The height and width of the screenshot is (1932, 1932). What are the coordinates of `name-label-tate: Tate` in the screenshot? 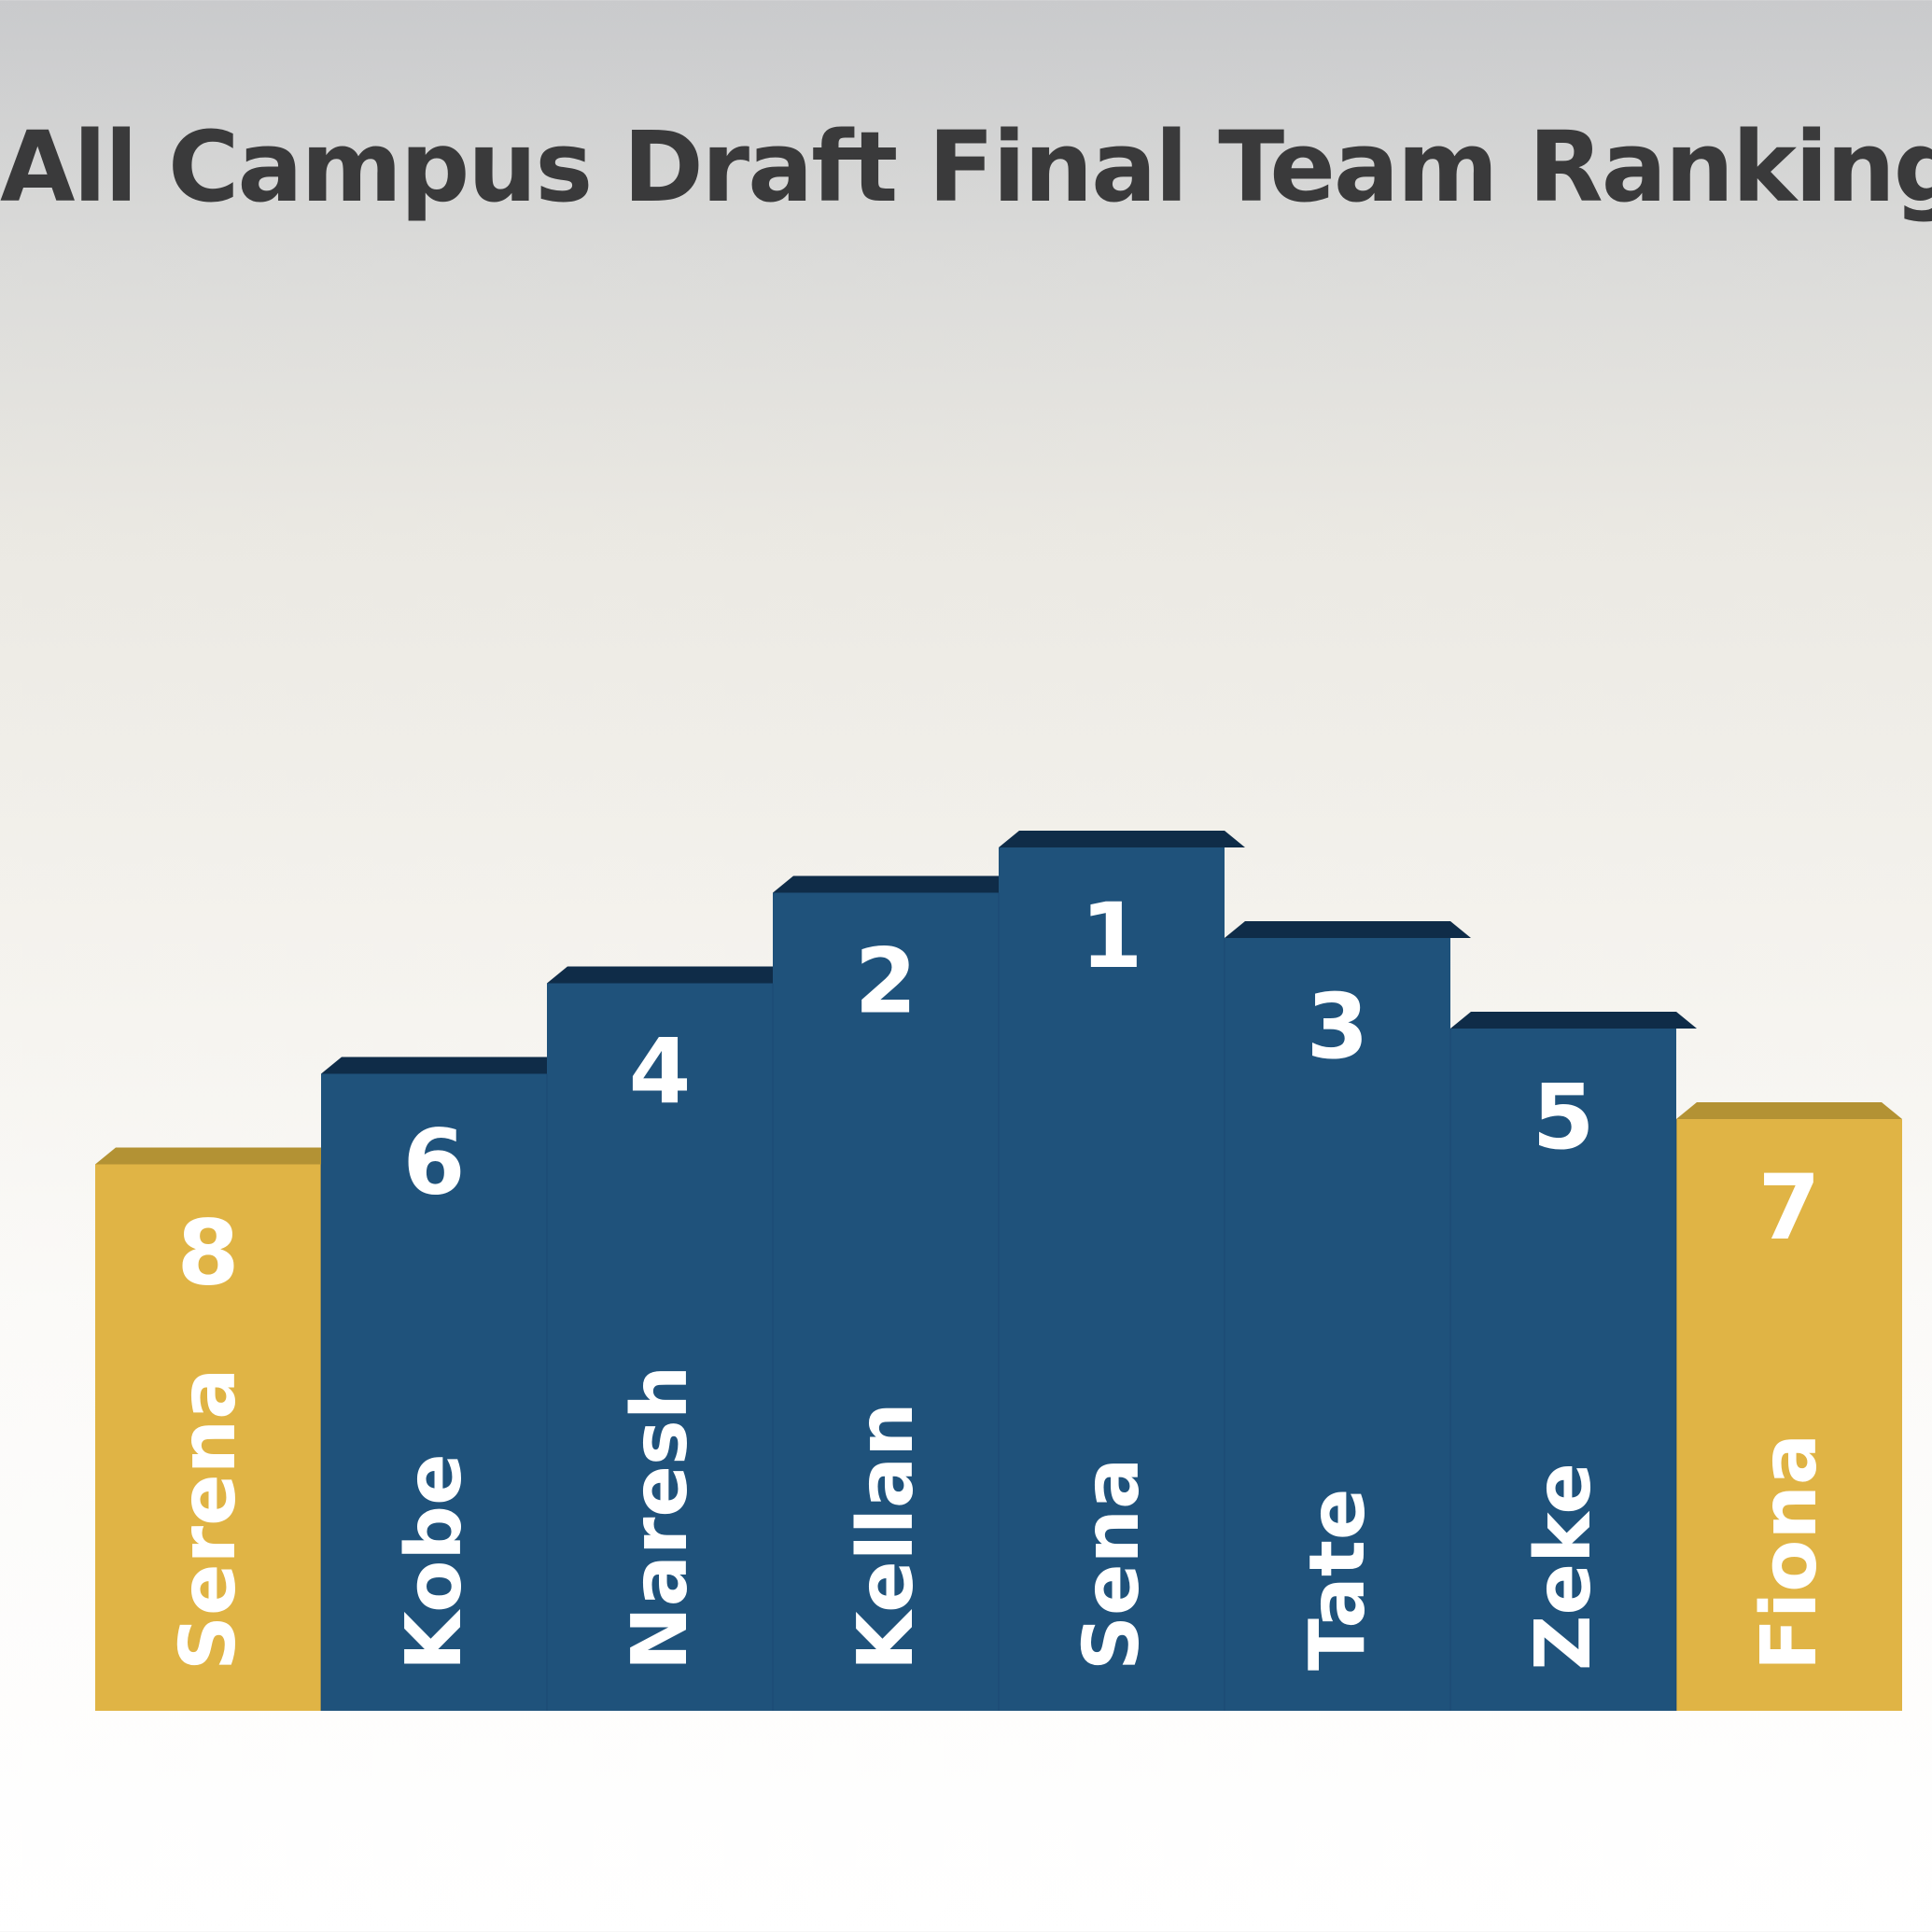 It's located at (1338, 1579).